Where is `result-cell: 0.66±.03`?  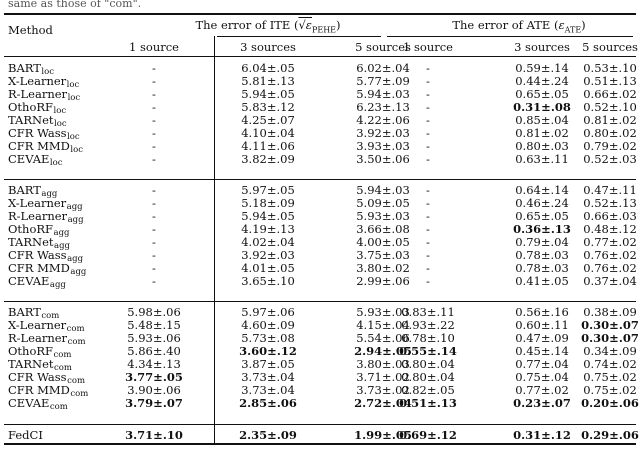
result-cell: 0.66±.03 is located at coordinates (610, 216).